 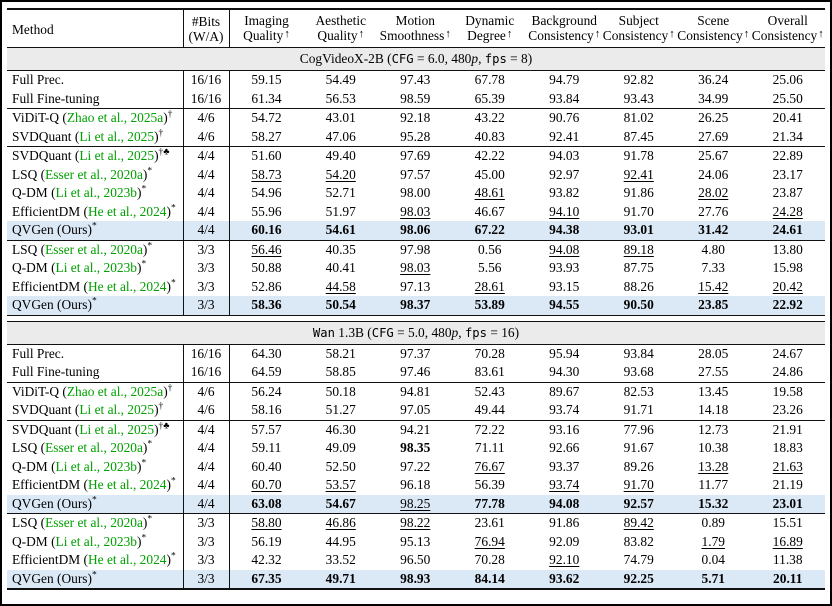 What do you see at coordinates (564, 484) in the screenshot?
I see `metric-value: 93.74` at bounding box center [564, 484].